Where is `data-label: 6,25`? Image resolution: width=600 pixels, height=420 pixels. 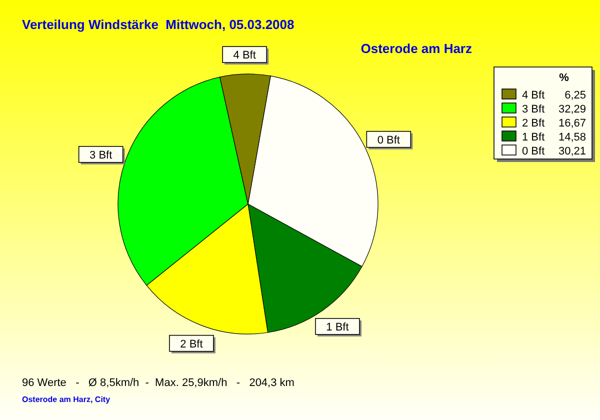
data-label: 6,25 is located at coordinates (575, 96).